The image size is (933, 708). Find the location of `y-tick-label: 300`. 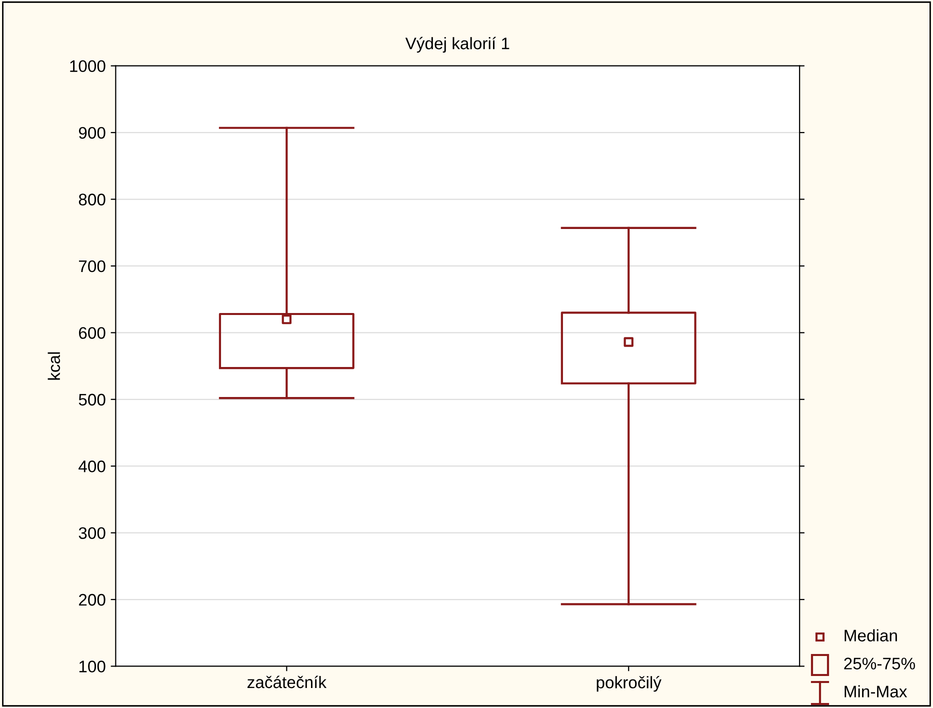

y-tick-label: 300 is located at coordinates (92, 533).